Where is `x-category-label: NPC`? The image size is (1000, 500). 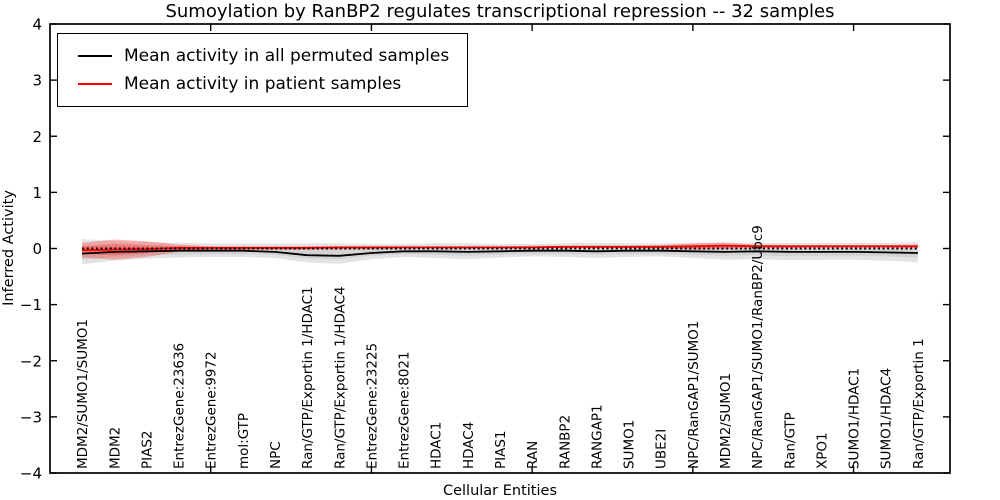
x-category-label: NPC is located at coordinates (276, 455).